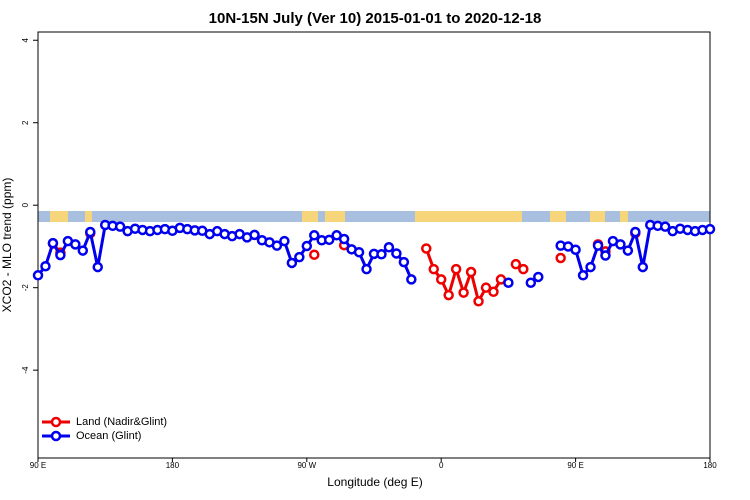 The width and height of the screenshot is (750, 500). I want to click on y-tick-label: 4, so click(25, 39).